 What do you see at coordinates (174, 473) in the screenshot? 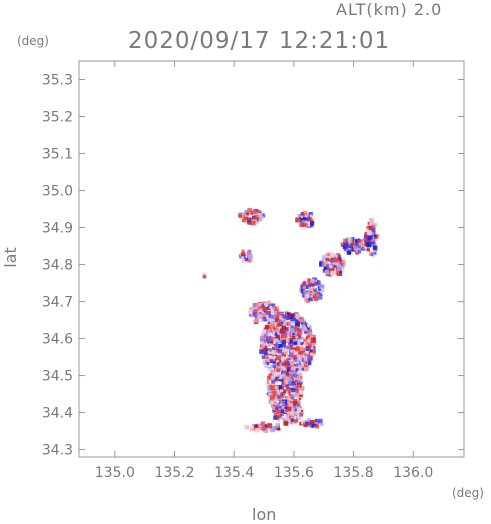
I see `x-tick-label: 135.2` at bounding box center [174, 473].